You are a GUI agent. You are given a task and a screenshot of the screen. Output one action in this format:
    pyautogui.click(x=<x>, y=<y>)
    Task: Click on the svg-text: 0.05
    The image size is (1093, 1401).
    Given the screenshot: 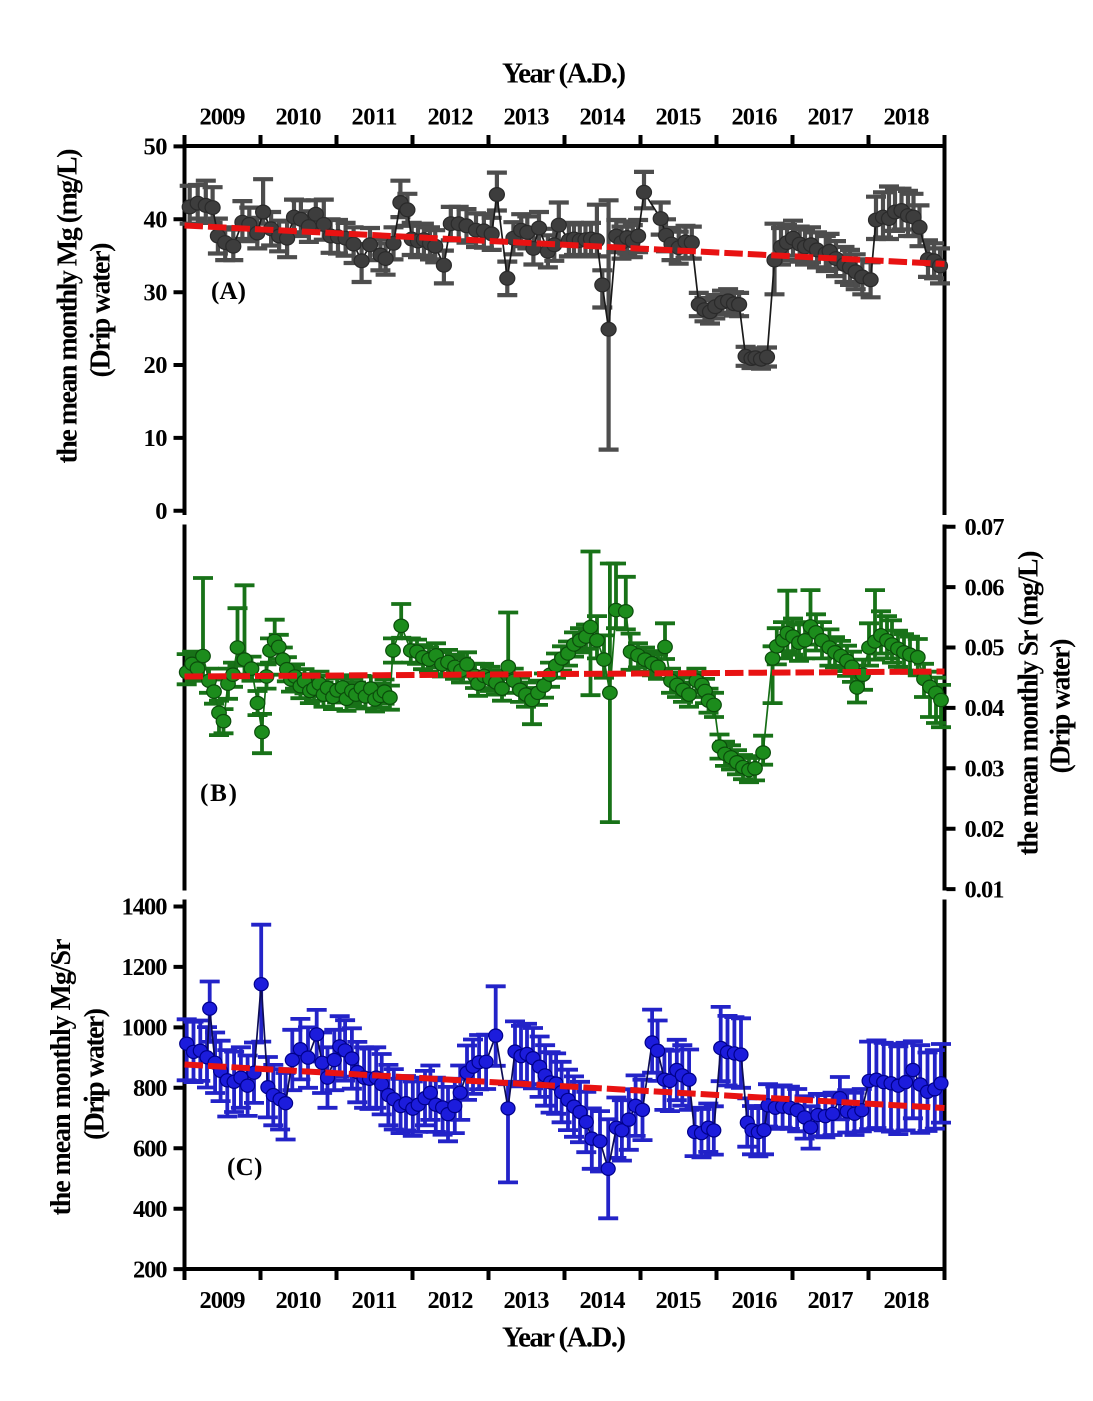 What is the action you would take?
    pyautogui.click(x=985, y=648)
    